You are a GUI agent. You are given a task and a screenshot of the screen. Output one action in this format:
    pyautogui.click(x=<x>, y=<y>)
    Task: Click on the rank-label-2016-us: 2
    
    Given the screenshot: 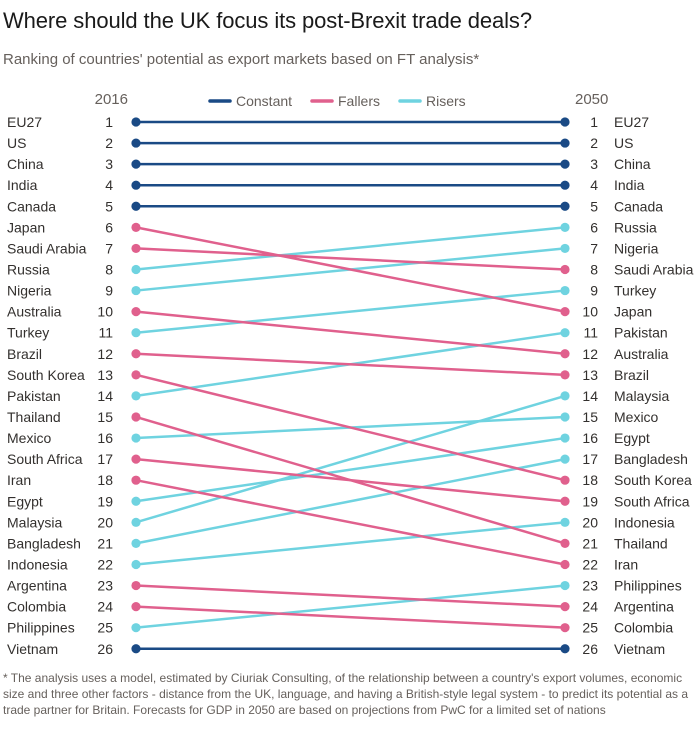 What is the action you would take?
    pyautogui.click(x=109, y=143)
    